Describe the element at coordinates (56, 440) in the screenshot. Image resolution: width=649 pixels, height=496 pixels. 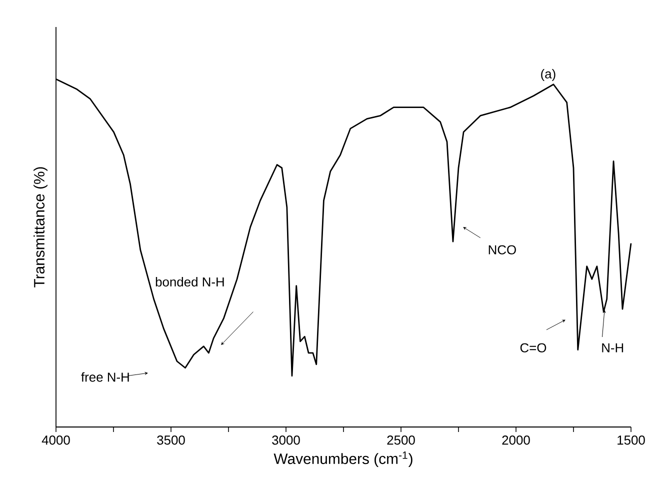
I see `x-tick-label: 4000` at that location.